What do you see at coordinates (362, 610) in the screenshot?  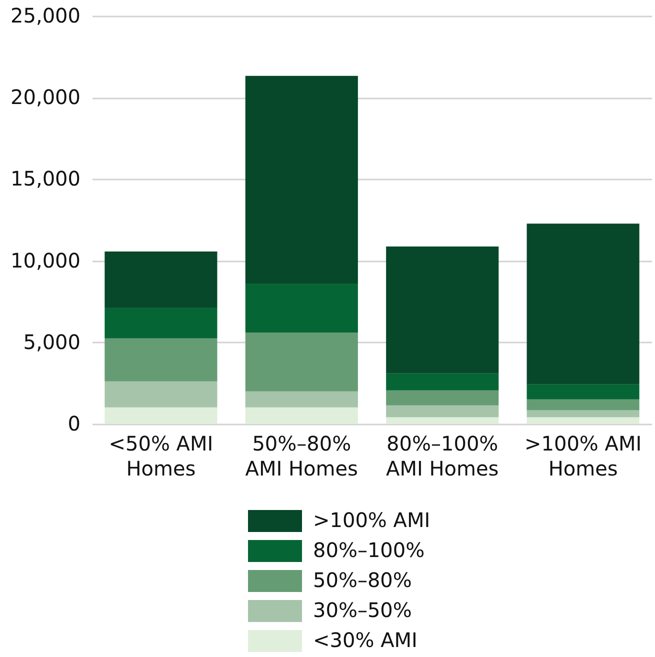 I see `legend-label: 30%–50%` at bounding box center [362, 610].